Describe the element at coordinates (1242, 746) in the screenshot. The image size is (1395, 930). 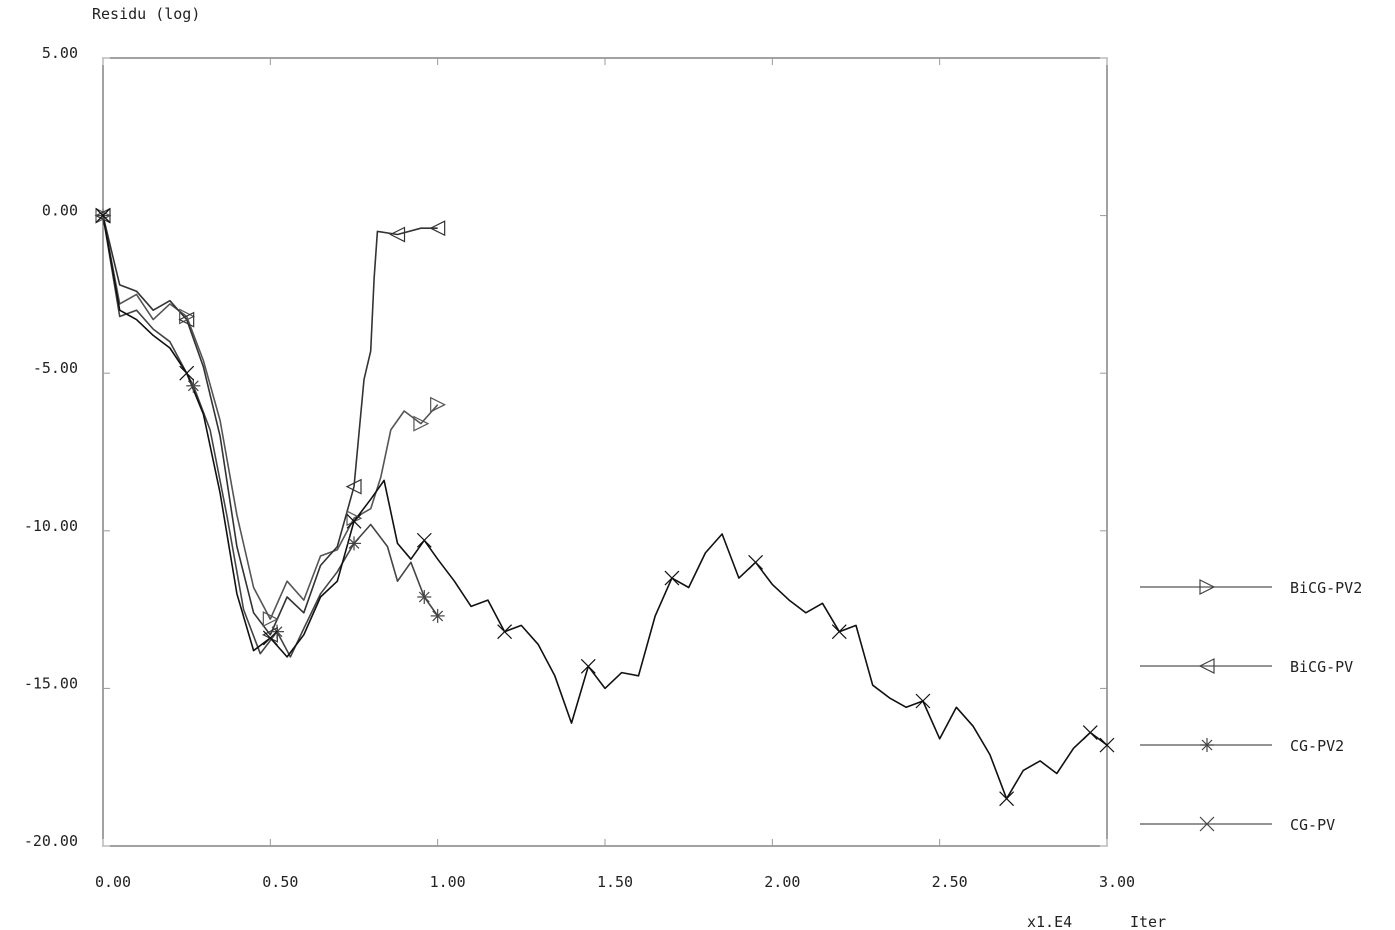
I see `legend-item-cg-pv2: CG-PV2` at that location.